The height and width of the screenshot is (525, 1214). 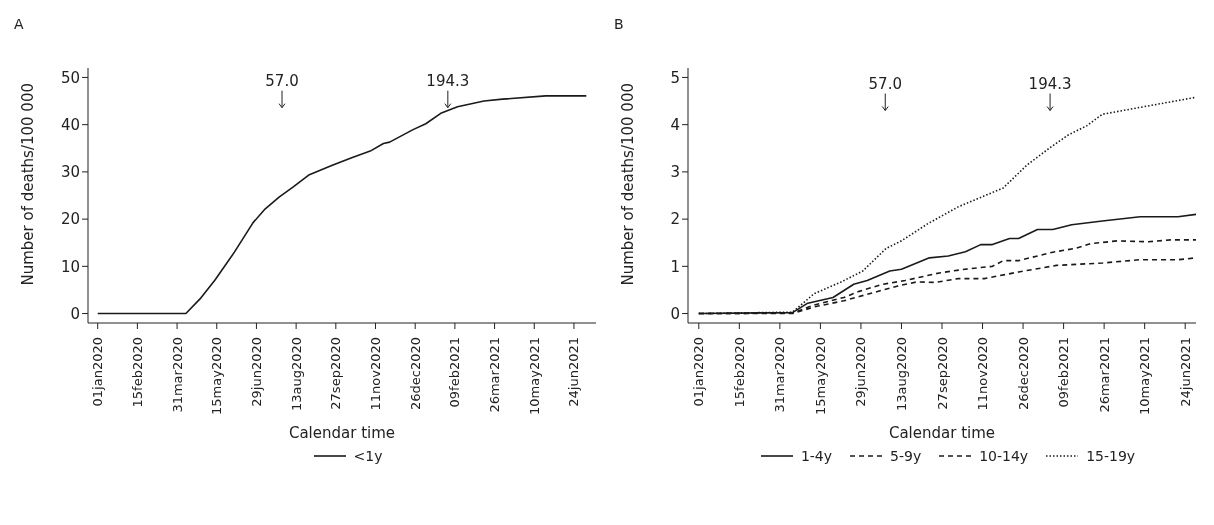 What do you see at coordinates (675, 77) in the screenshot?
I see `y-tick-label: 5` at bounding box center [675, 77].